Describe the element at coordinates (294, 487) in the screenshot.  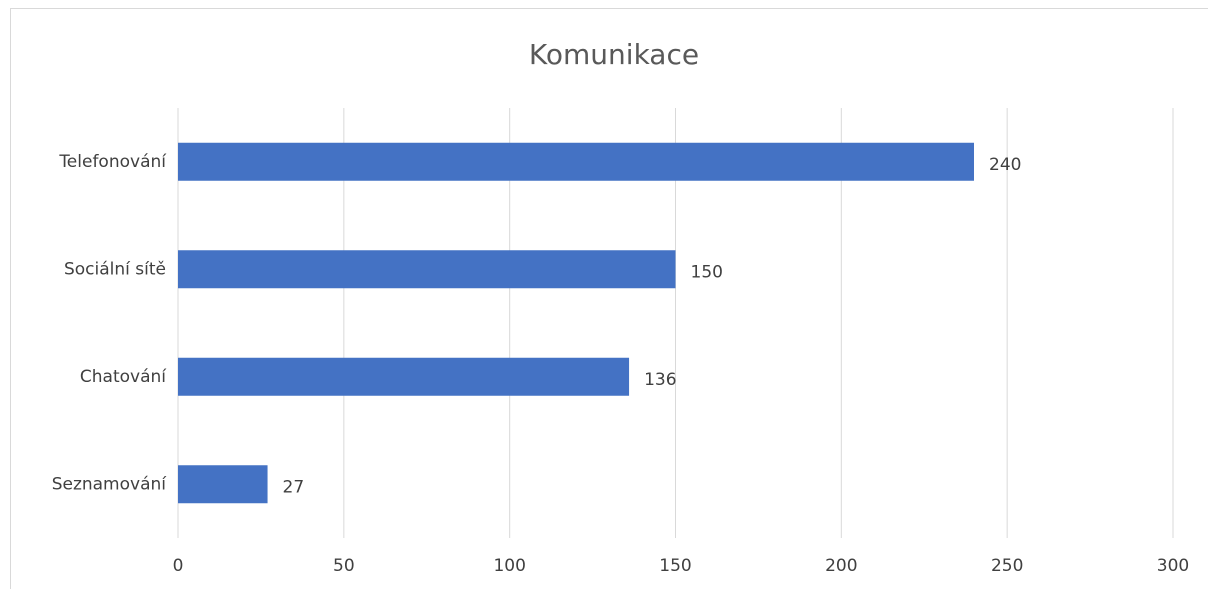
I see `data-label: 27` at that location.